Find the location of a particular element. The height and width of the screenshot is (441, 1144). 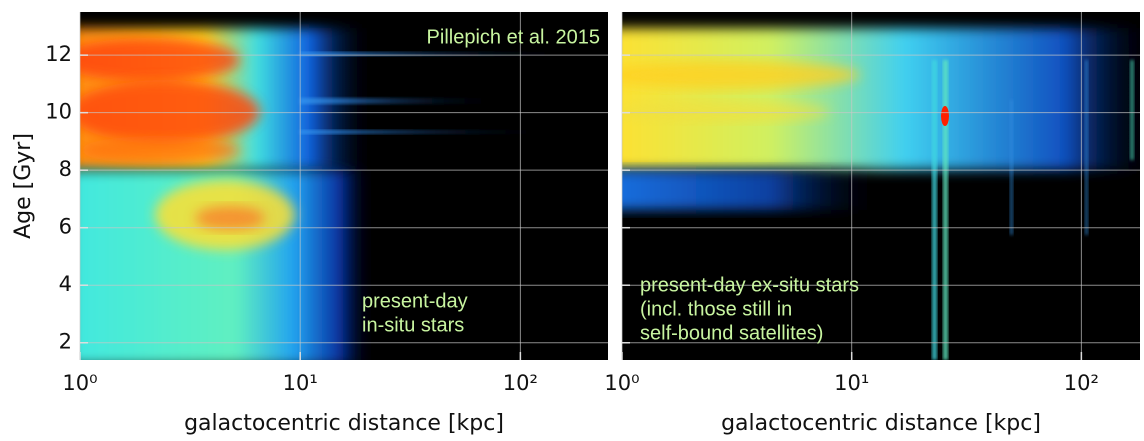

y-tick-label: 2 is located at coordinates (65, 342).